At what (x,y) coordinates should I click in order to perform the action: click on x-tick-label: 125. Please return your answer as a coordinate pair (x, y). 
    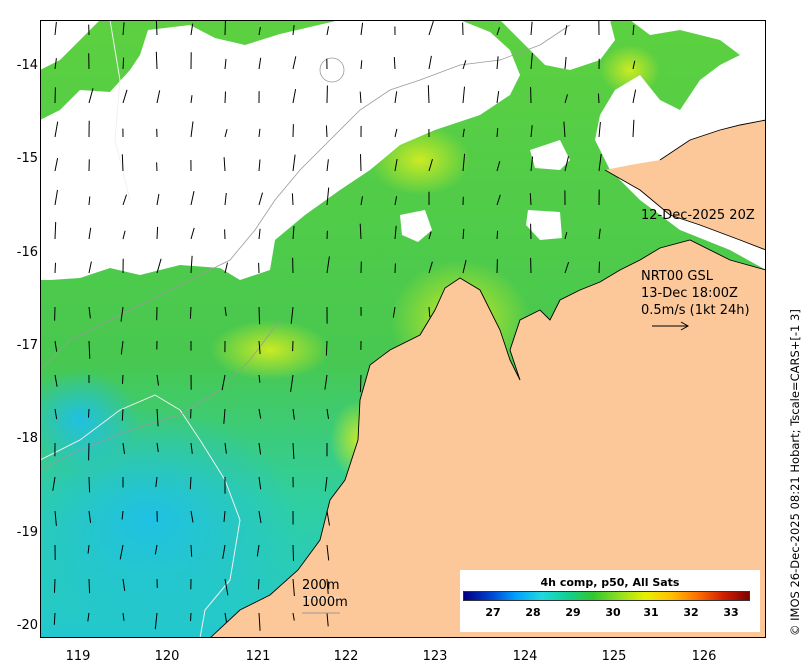
    Looking at the image, I should click on (614, 656).